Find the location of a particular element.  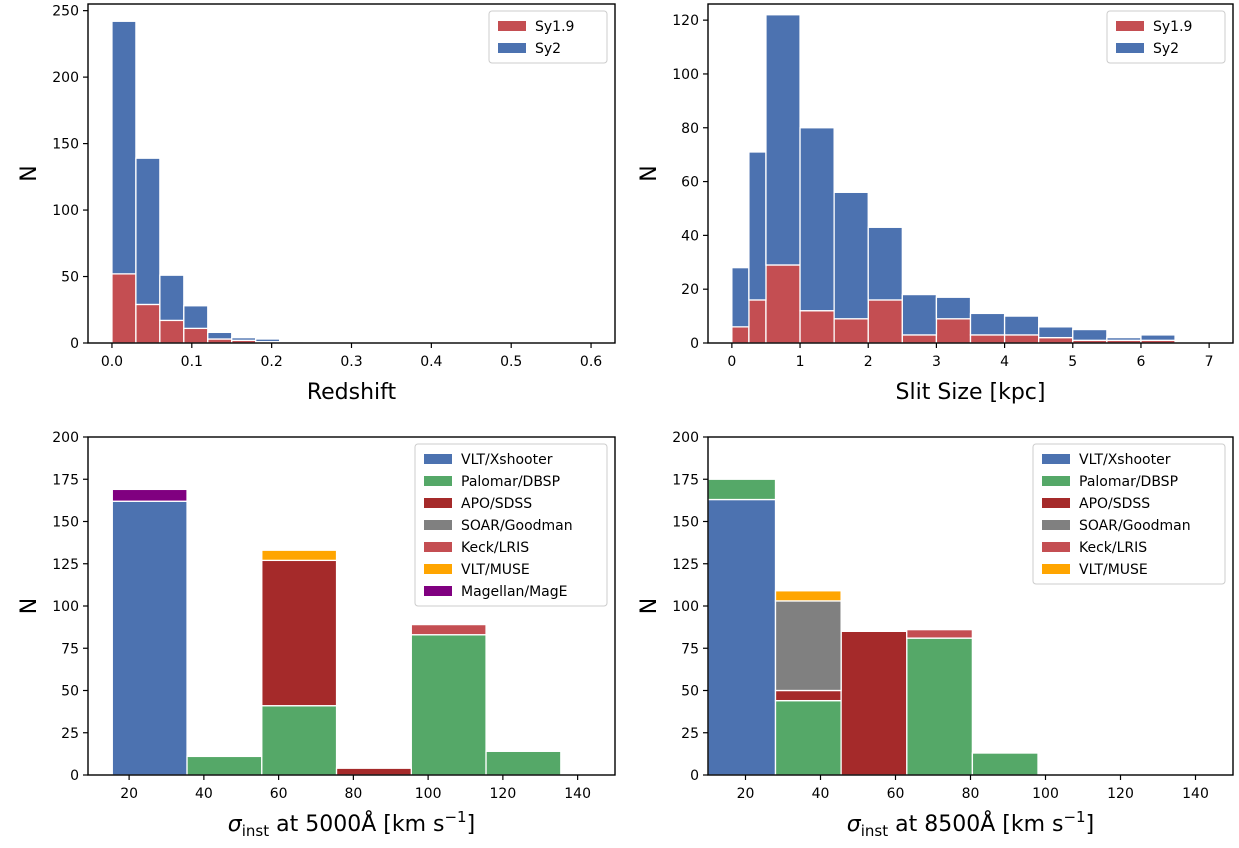

y-tick-label: 125 is located at coordinates (685, 565).